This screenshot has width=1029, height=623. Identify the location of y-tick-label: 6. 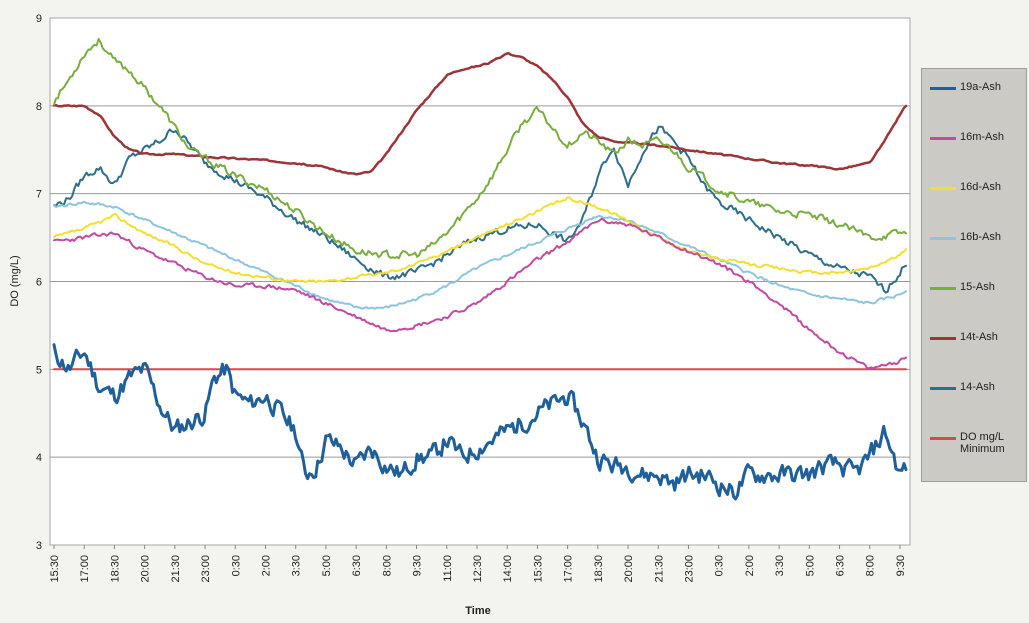
(39, 283).